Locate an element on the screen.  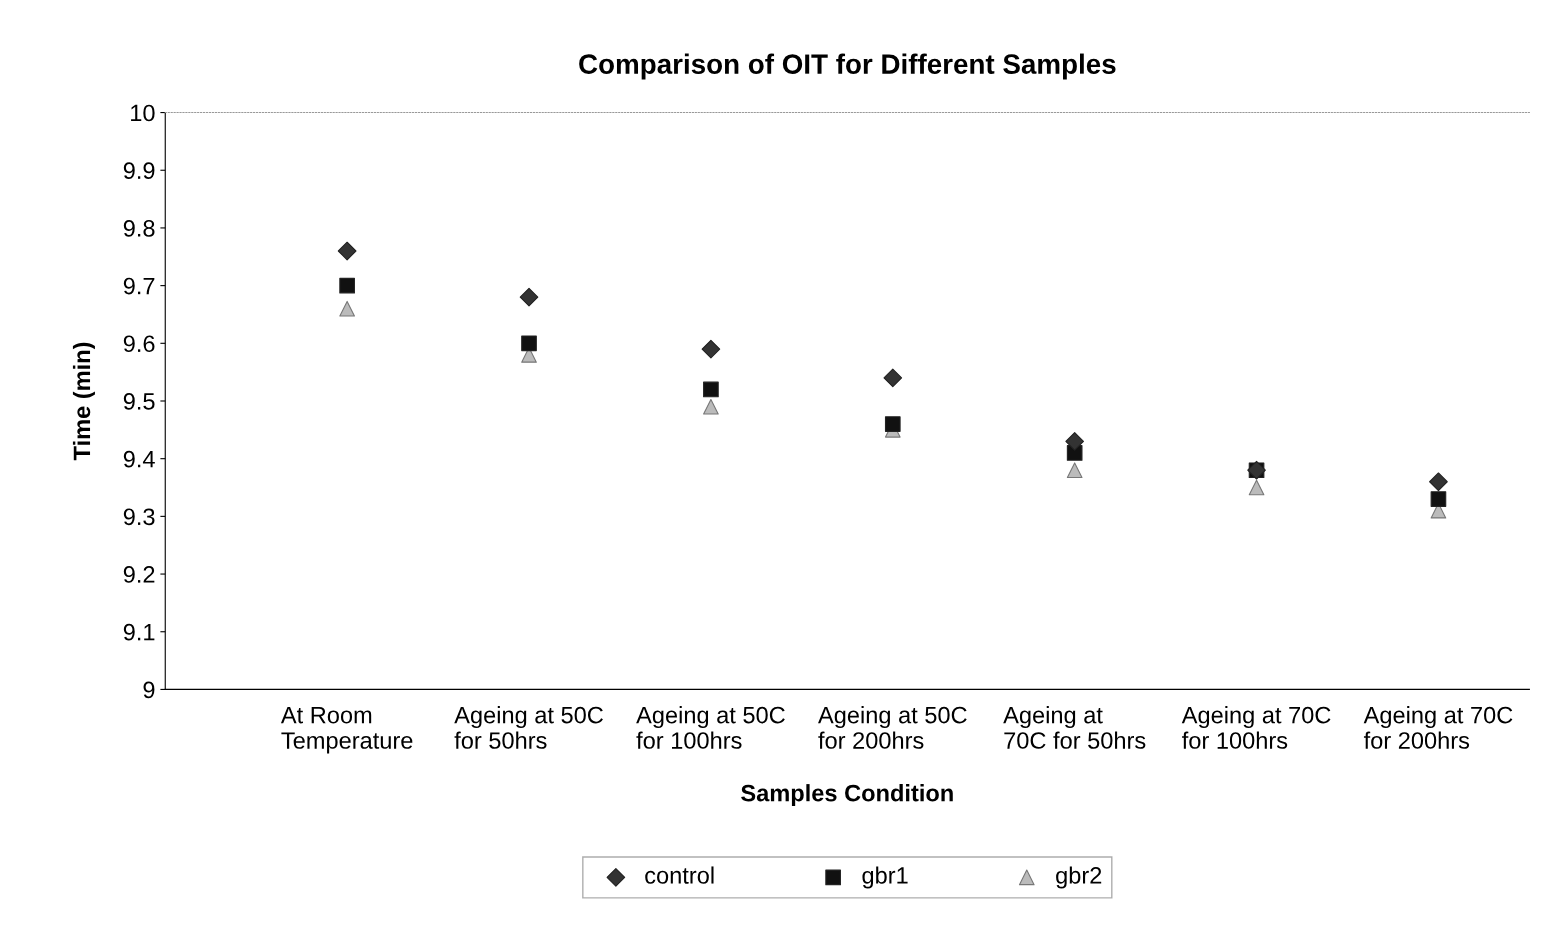
y-tick-label: 9.2 is located at coordinates (139, 574).